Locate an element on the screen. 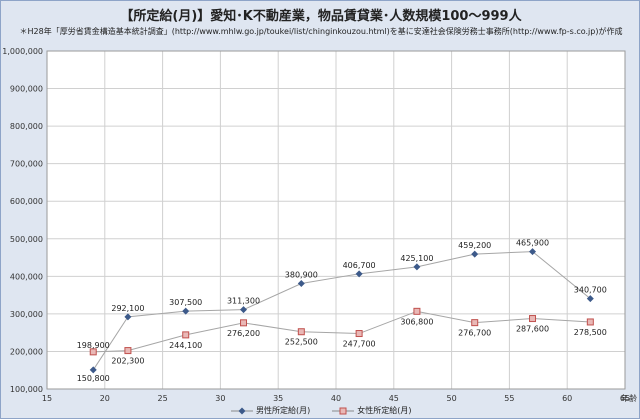 The image size is (640, 420). series-line-female is located at coordinates (342, 331).